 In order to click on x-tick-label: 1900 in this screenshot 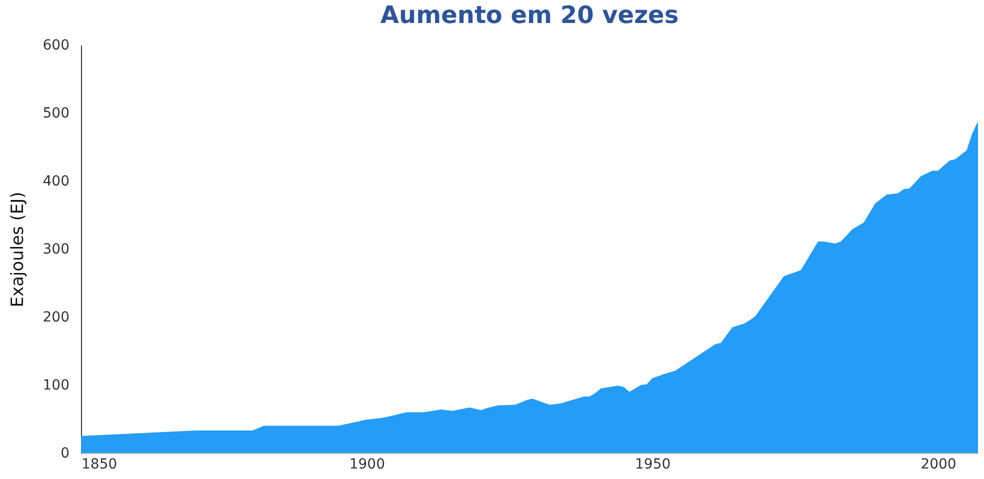, I will do `click(367, 464)`.